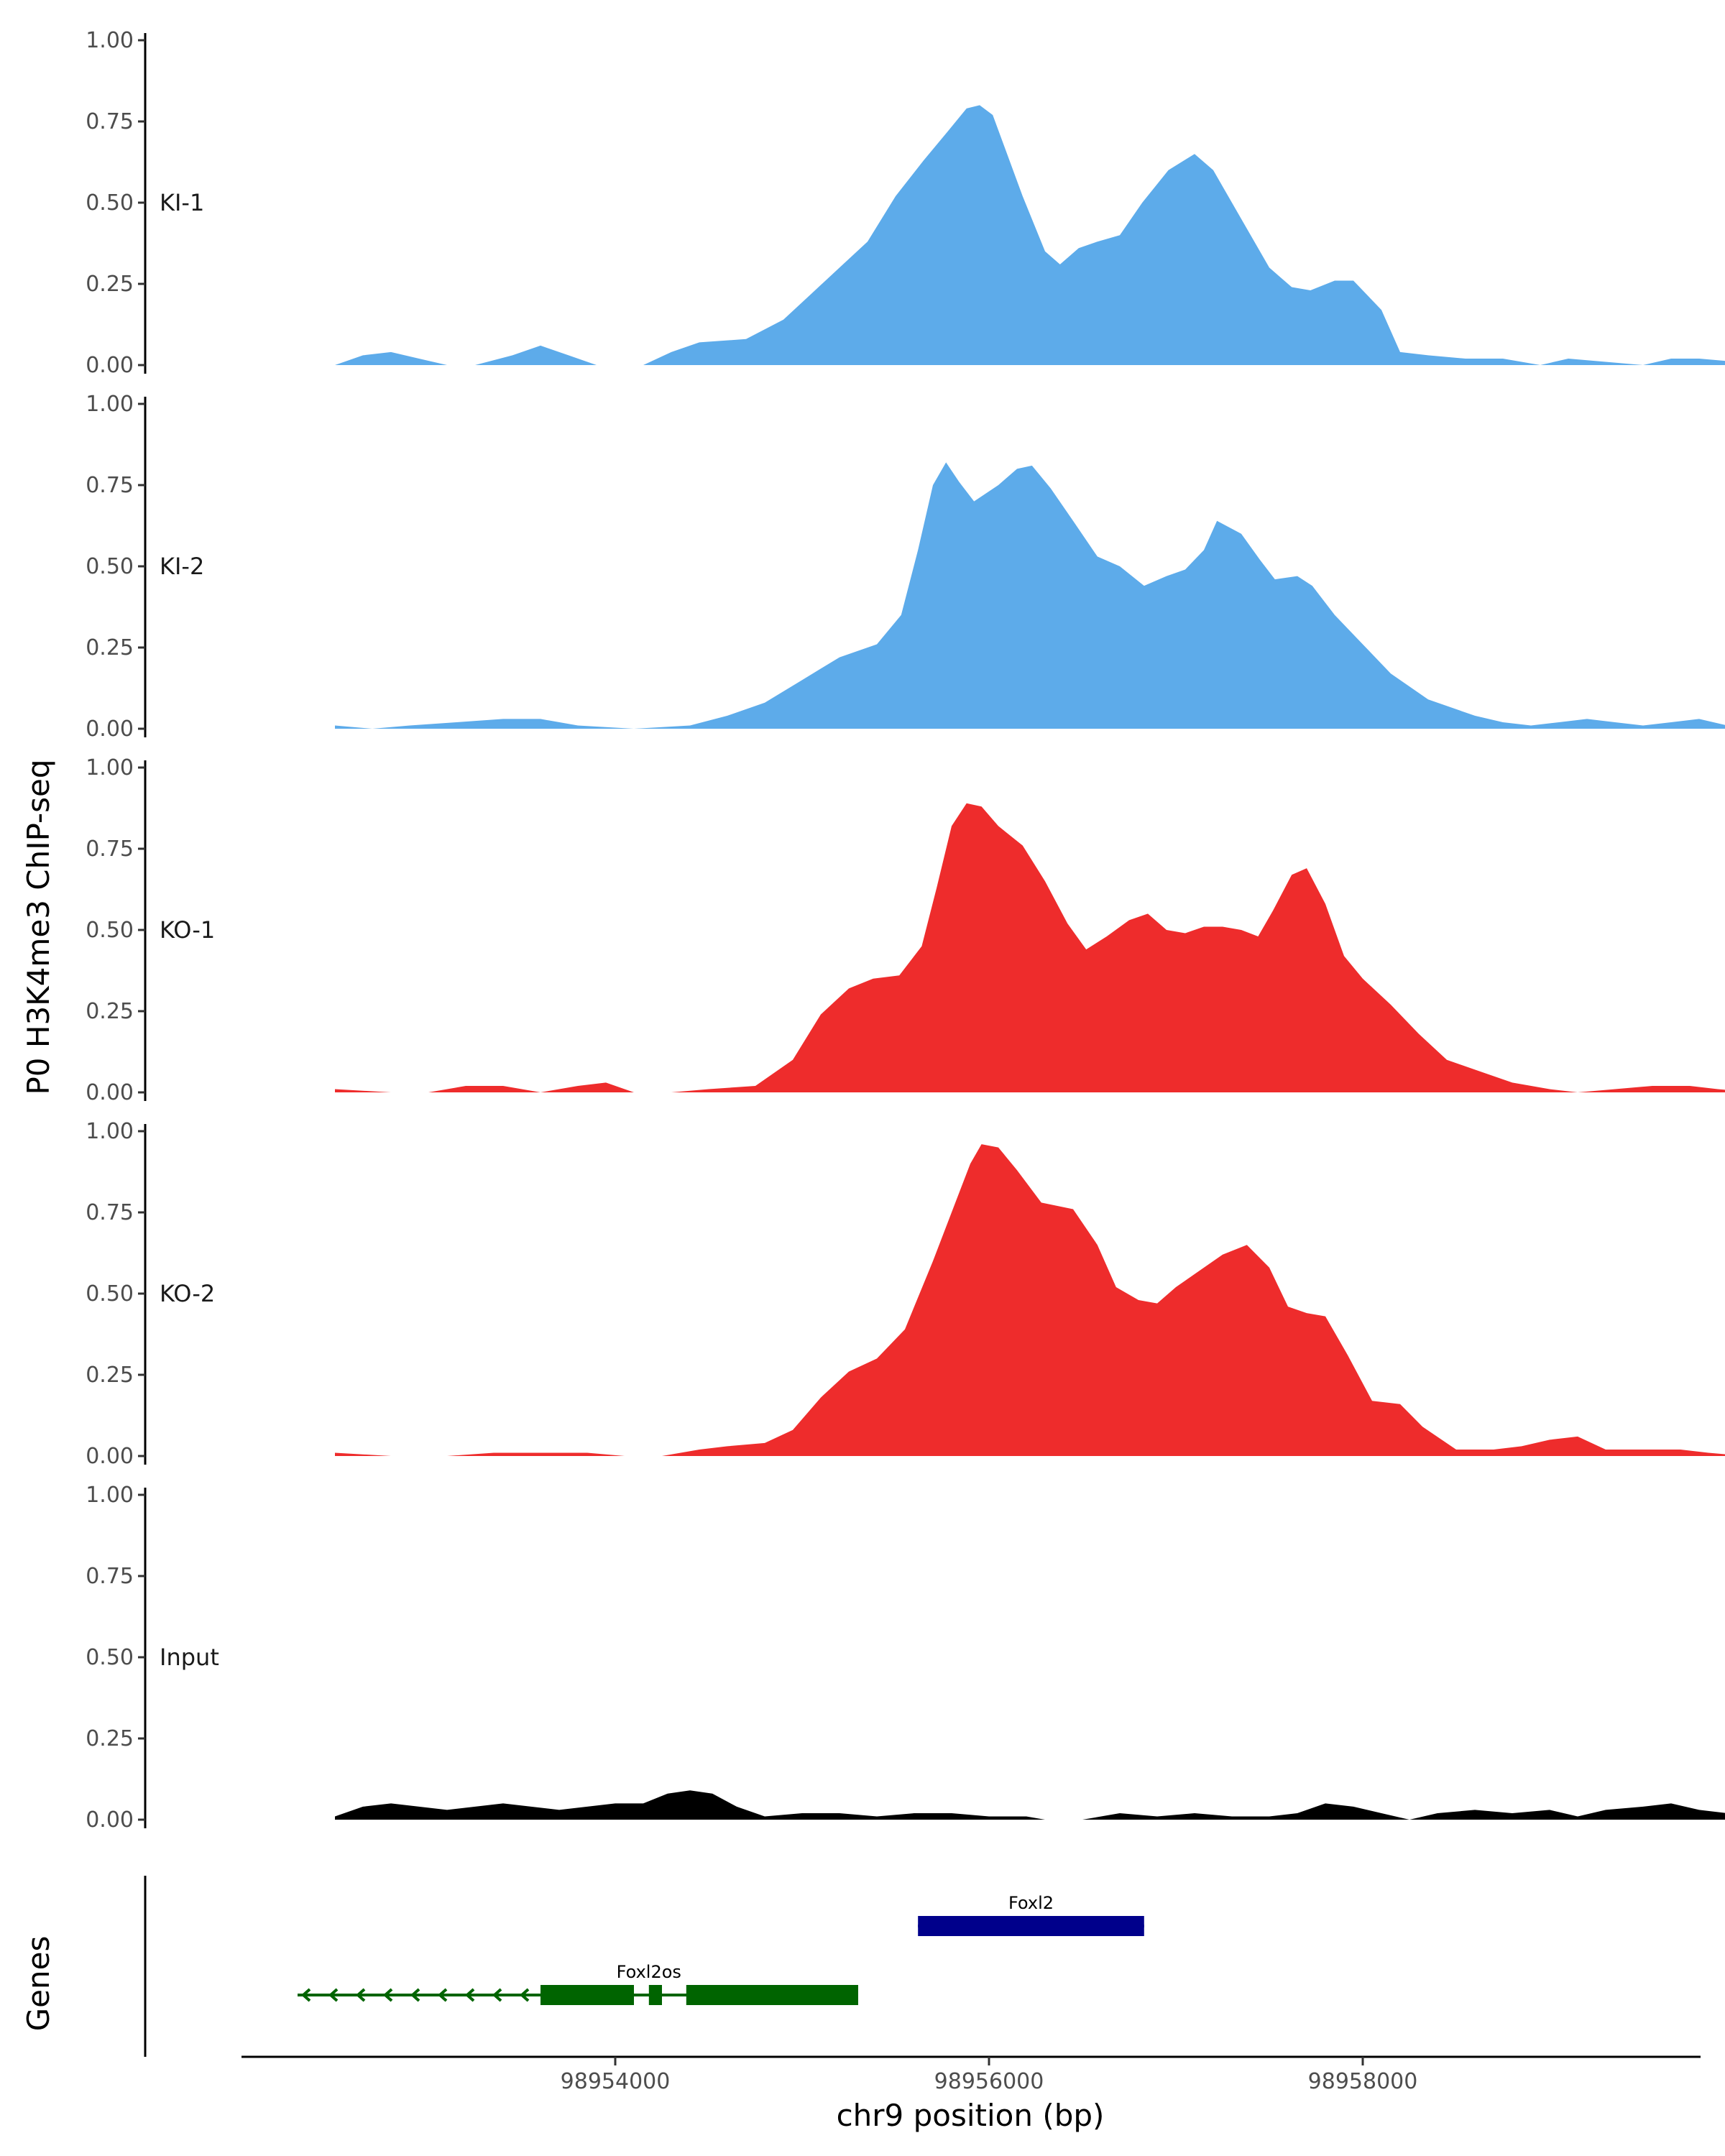  Describe the element at coordinates (38, 927) in the screenshot. I see `y-axis-title: P0 H3K4me3 ChIP-seq` at that location.